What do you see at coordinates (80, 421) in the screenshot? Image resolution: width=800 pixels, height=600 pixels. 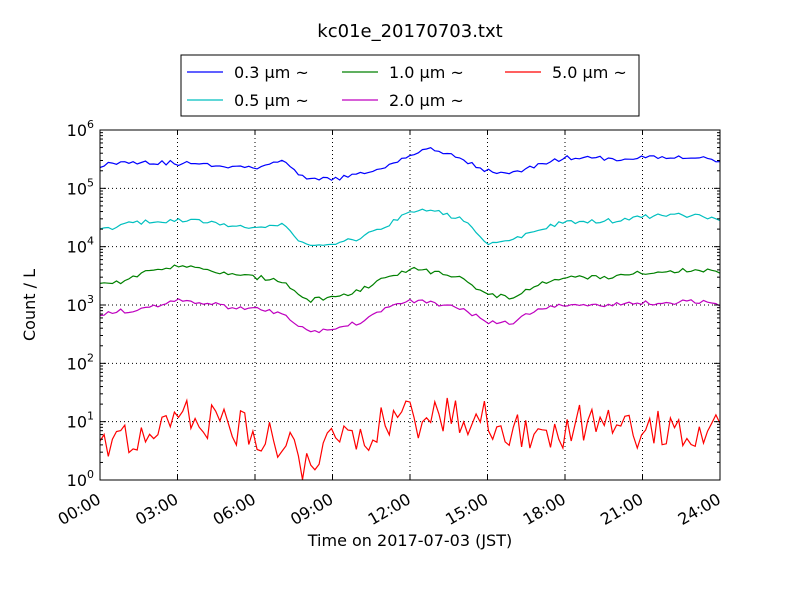 I see `y-tick-label: 10¹` at bounding box center [80, 421].